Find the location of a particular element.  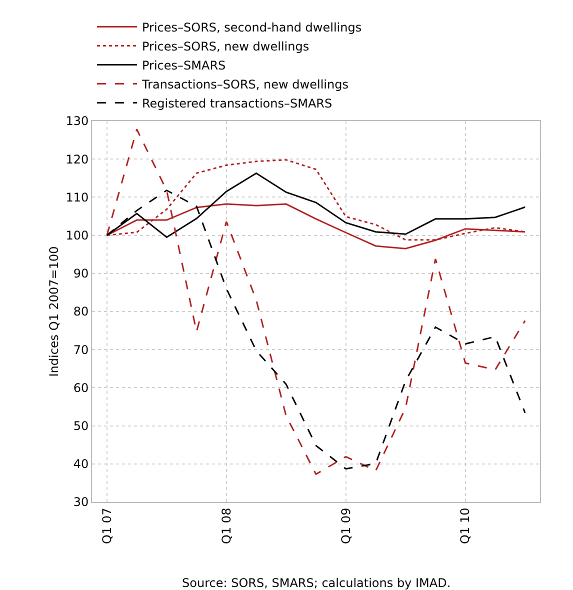

legend-label: Registered transactions–SMARS is located at coordinates (237, 103).